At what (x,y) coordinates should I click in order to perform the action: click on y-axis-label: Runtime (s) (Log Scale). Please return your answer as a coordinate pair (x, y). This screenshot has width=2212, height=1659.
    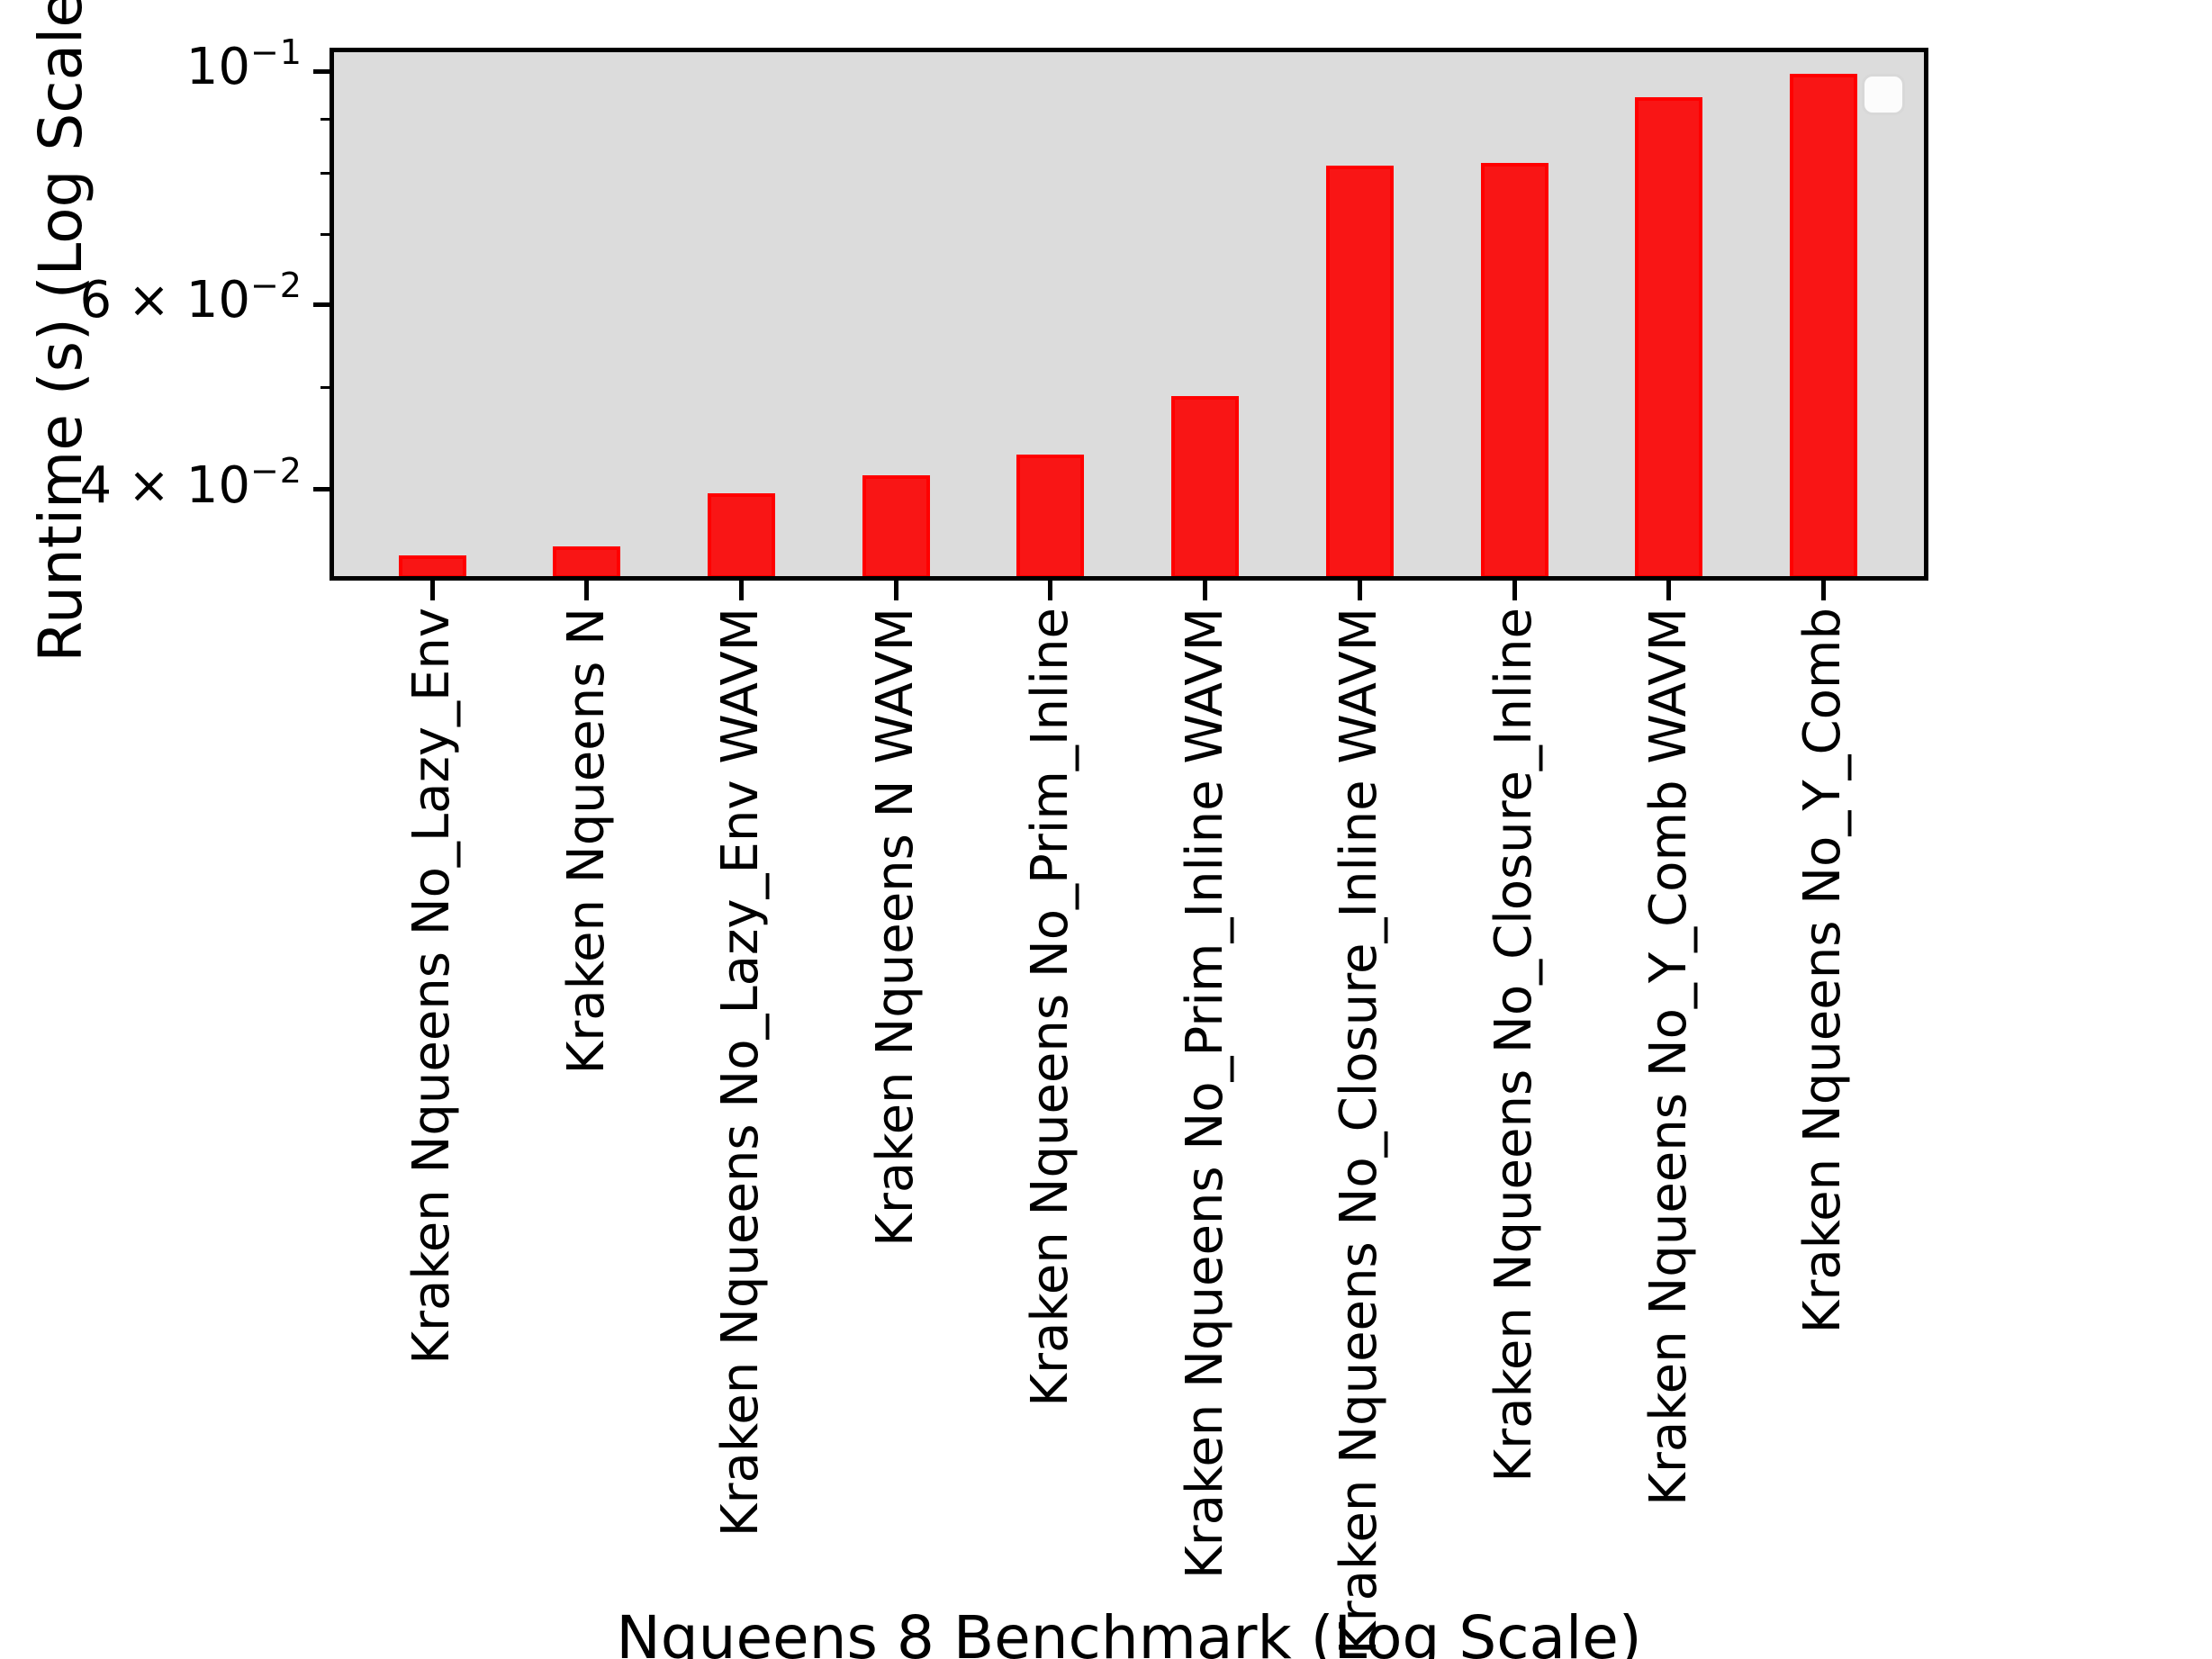
    Looking at the image, I should click on (60, 331).